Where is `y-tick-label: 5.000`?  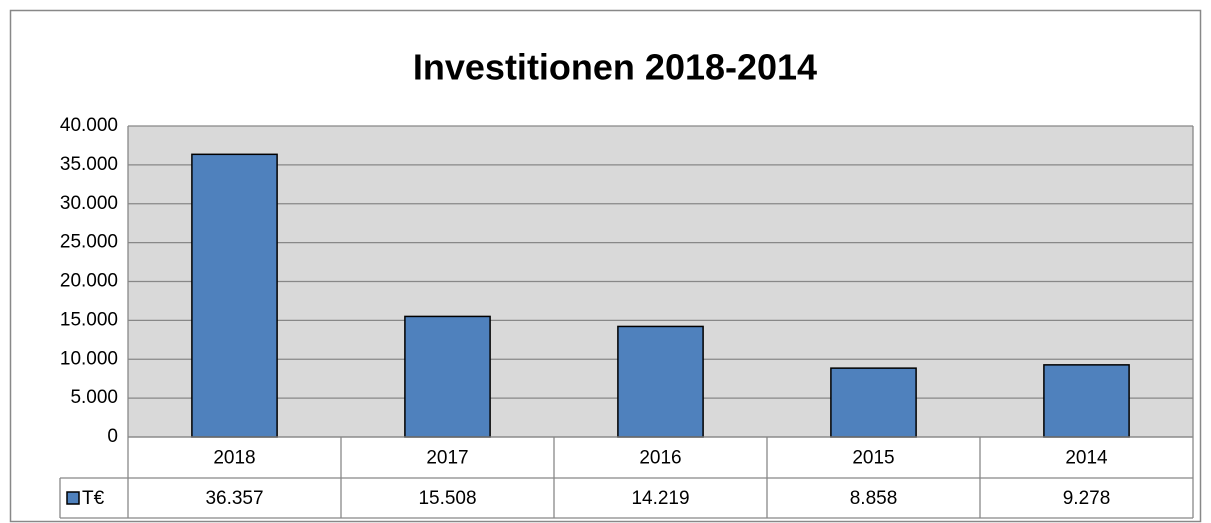 y-tick-label: 5.000 is located at coordinates (94, 397).